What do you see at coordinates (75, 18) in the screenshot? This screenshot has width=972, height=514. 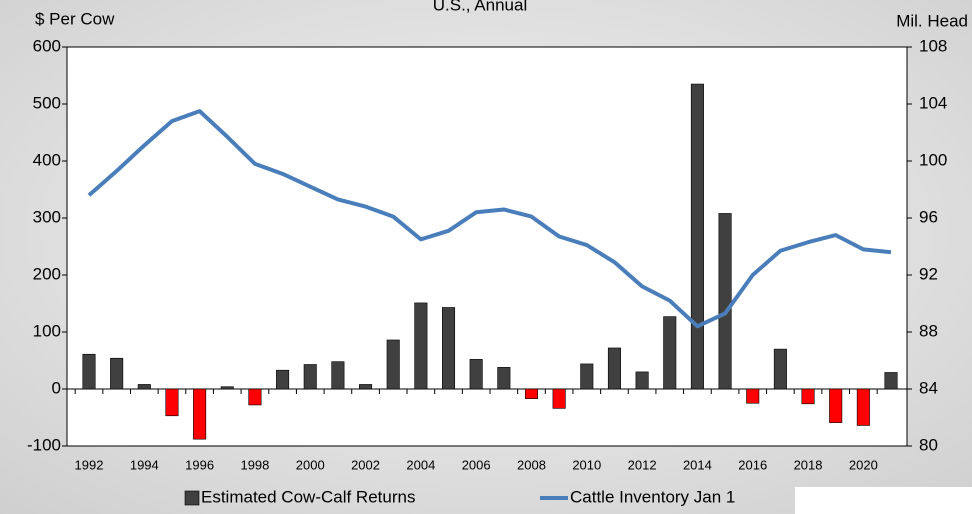 I see `y-axis-label: $ Per Cow` at bounding box center [75, 18].